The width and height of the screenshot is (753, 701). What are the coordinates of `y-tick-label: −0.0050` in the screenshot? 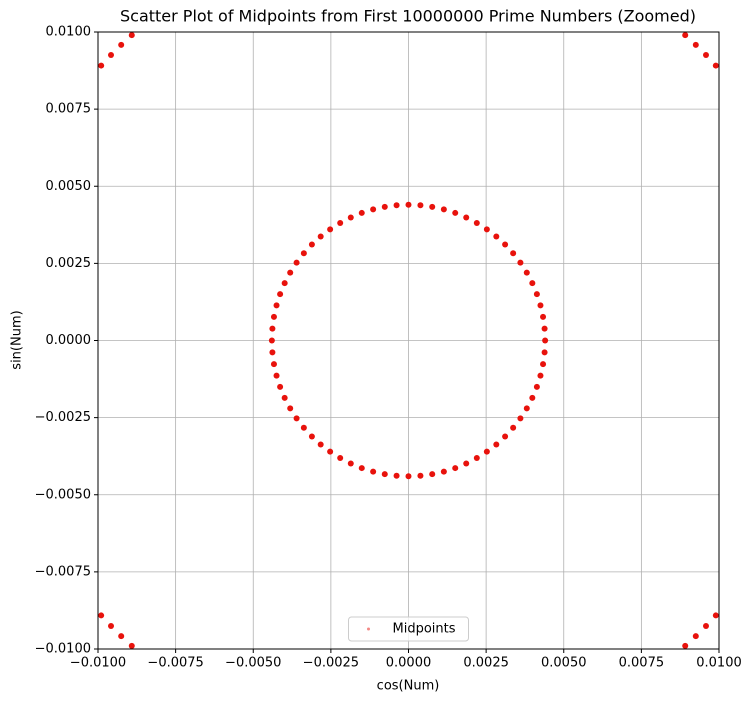 It's located at (63, 494).